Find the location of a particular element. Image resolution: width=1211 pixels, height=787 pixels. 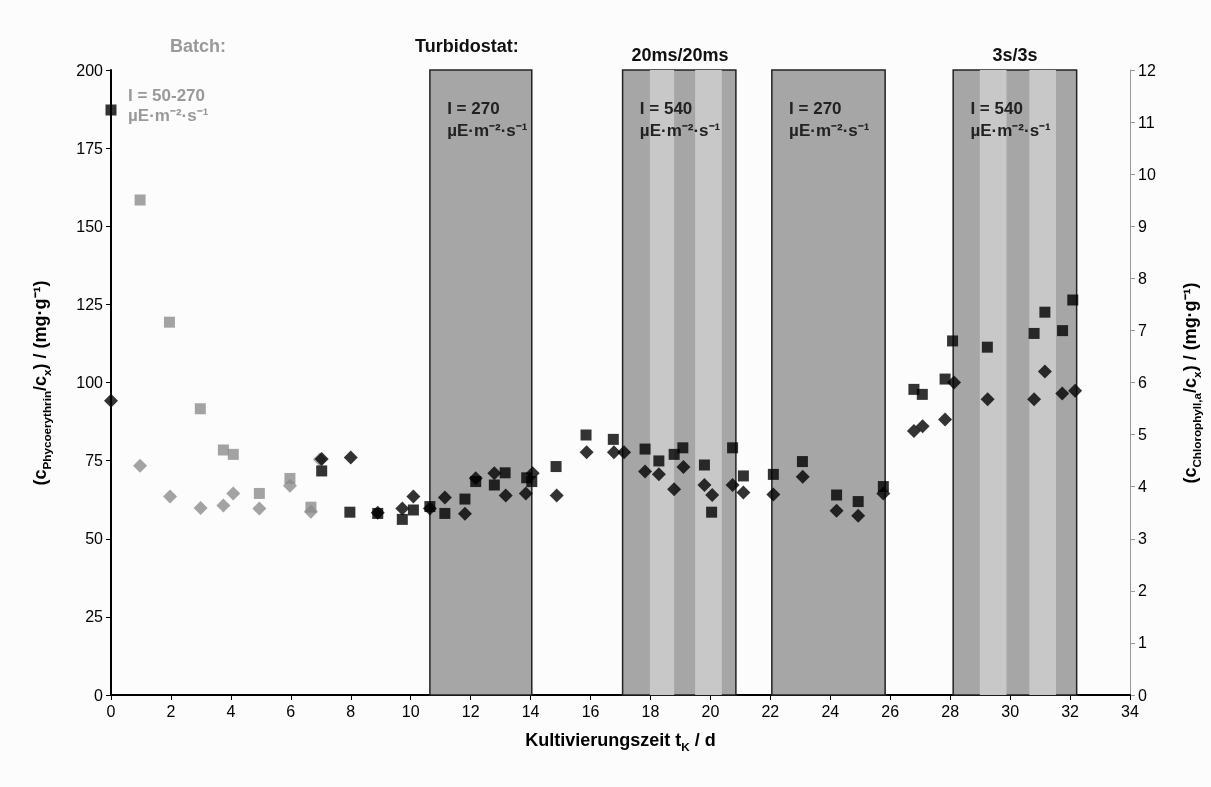

y2-tick-label: 3 is located at coordinates (1142, 539).